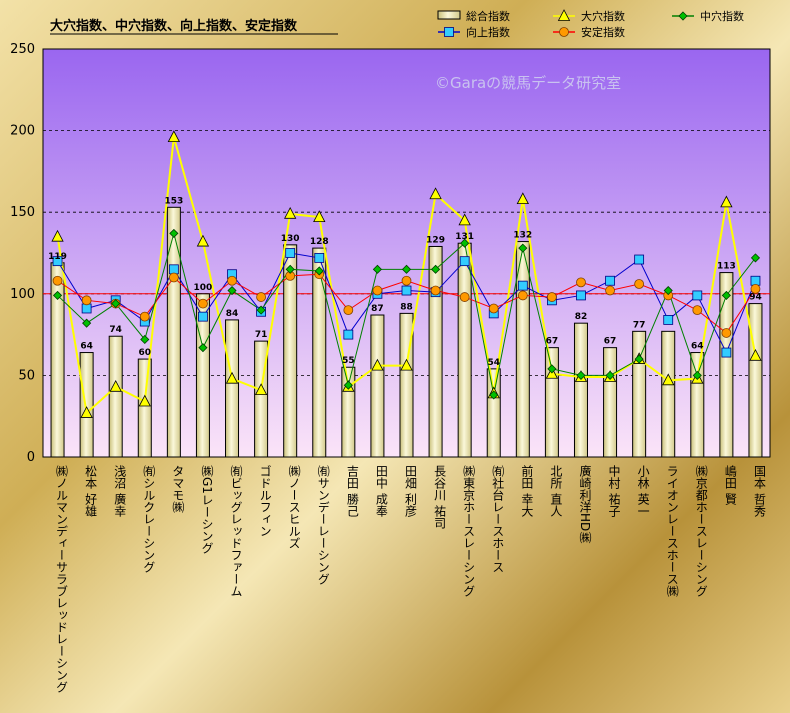  Describe the element at coordinates (294, 507) in the screenshot. I see `x-category-label: ㈱ノースヒルズ` at that location.